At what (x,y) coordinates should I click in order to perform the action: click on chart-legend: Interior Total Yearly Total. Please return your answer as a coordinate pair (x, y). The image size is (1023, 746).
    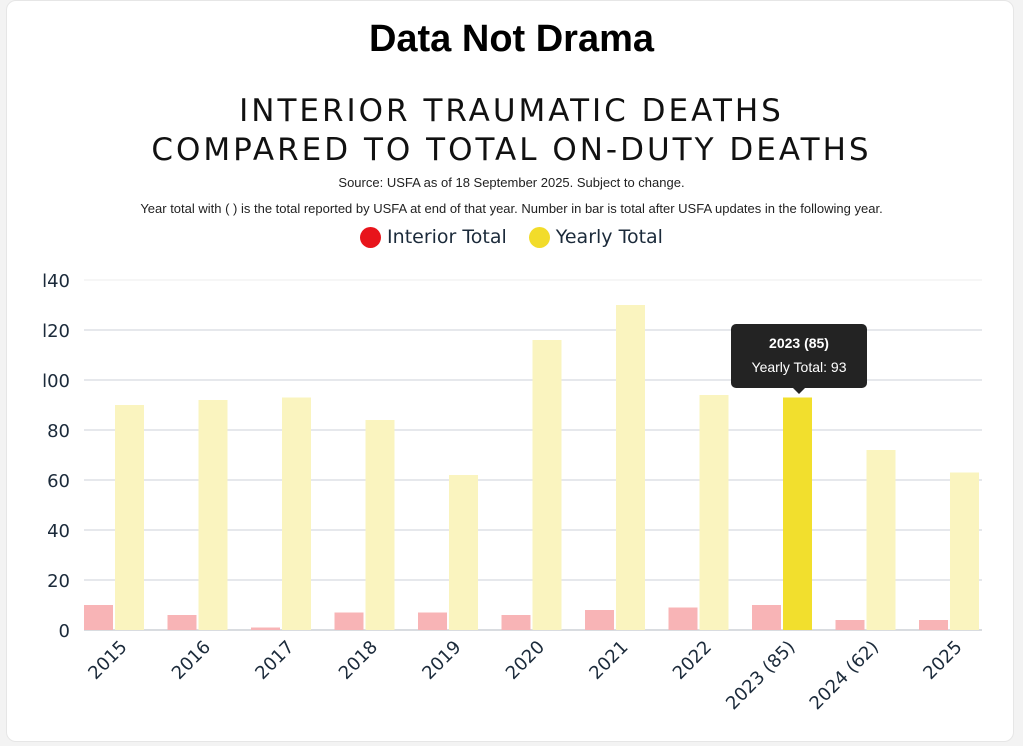
    Looking at the image, I should click on (511, 237).